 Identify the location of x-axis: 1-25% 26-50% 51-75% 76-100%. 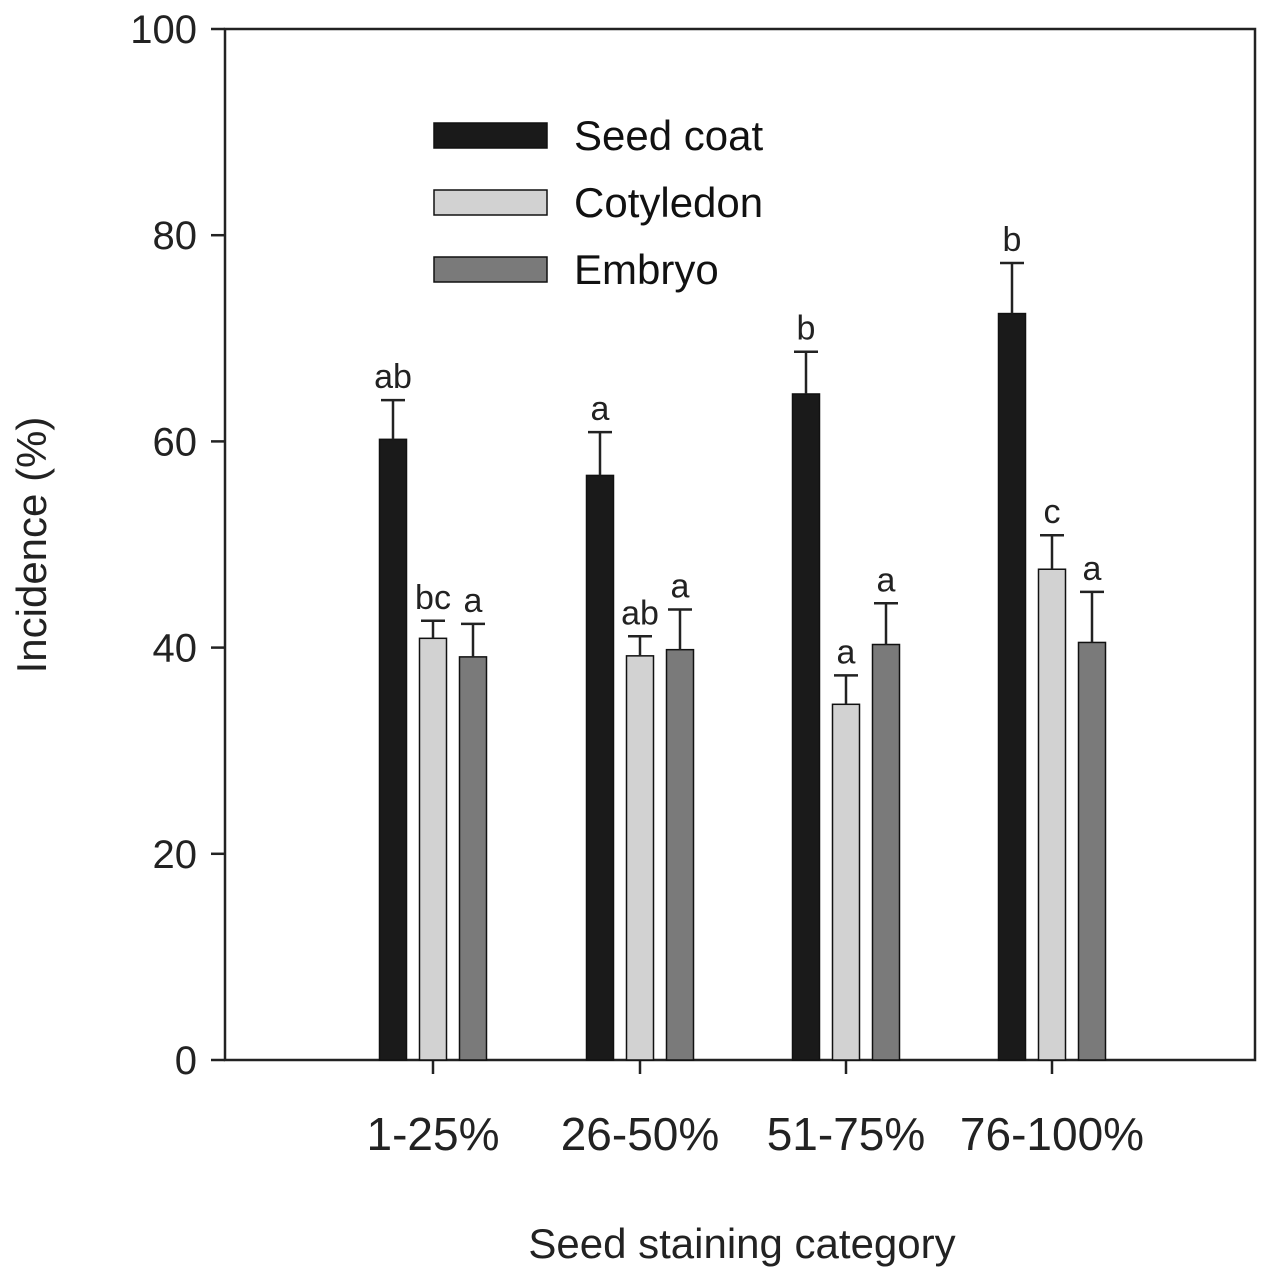
(755, 1110).